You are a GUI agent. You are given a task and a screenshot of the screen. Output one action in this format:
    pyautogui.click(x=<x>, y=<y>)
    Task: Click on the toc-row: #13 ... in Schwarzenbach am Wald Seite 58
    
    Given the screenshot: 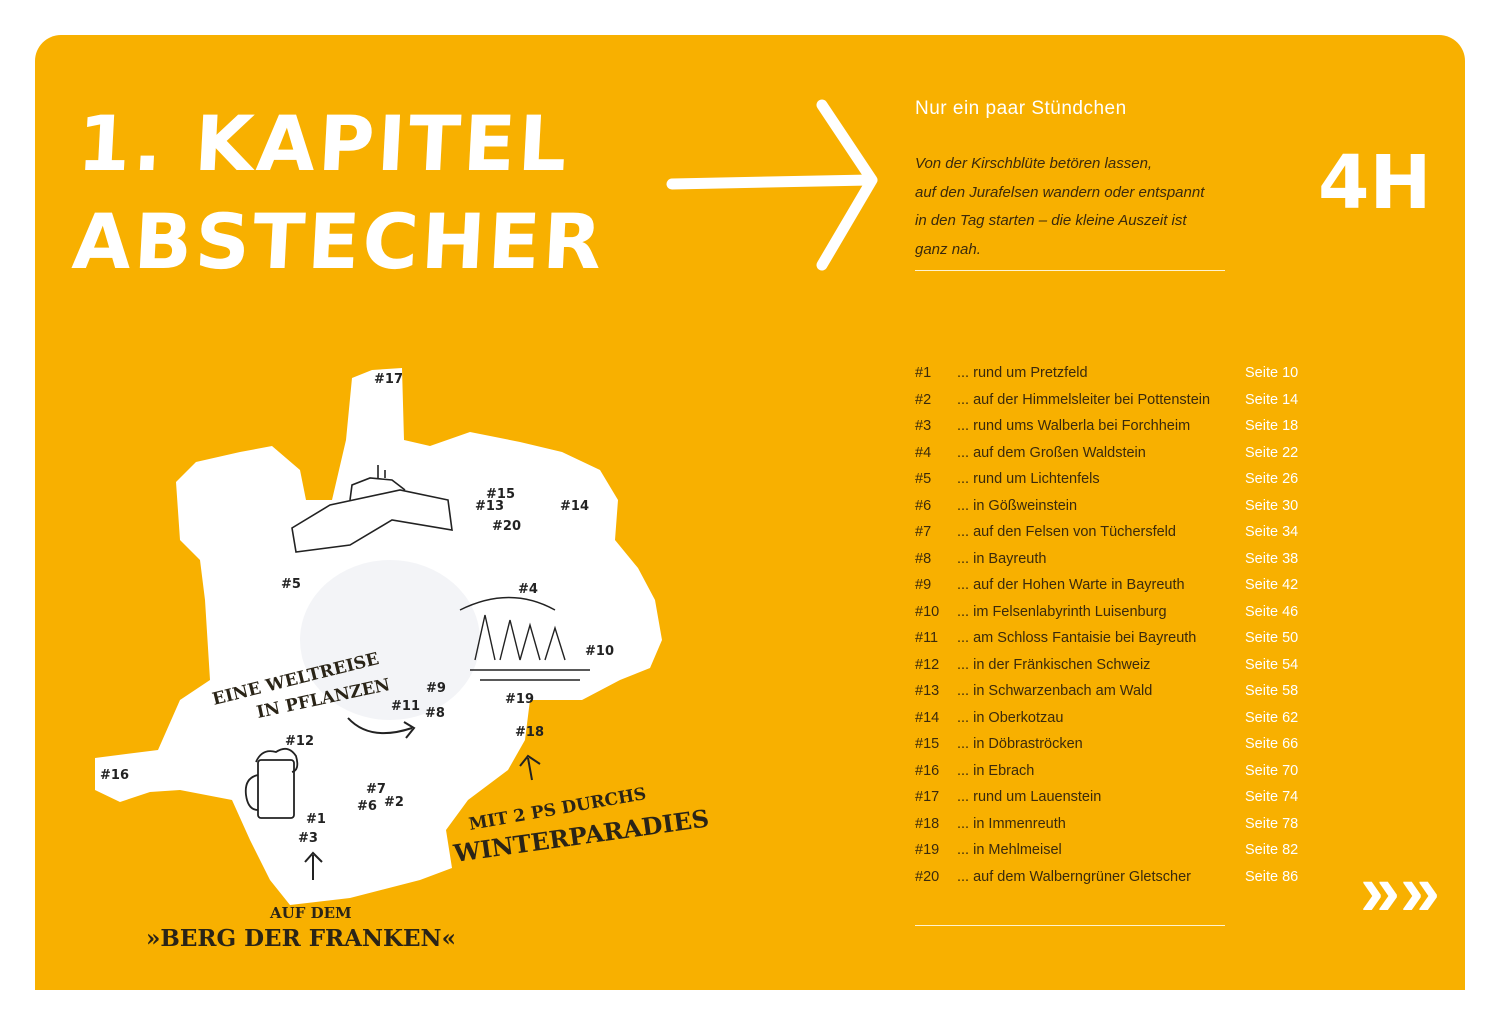 What is the action you would take?
    pyautogui.click(x=1115, y=691)
    